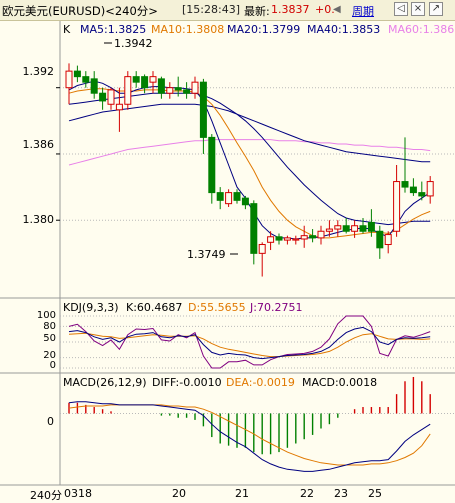 The width and height of the screenshot is (455, 503). Describe the element at coordinates (325, 9) in the screenshot. I see `change-value: +0.` at that location.